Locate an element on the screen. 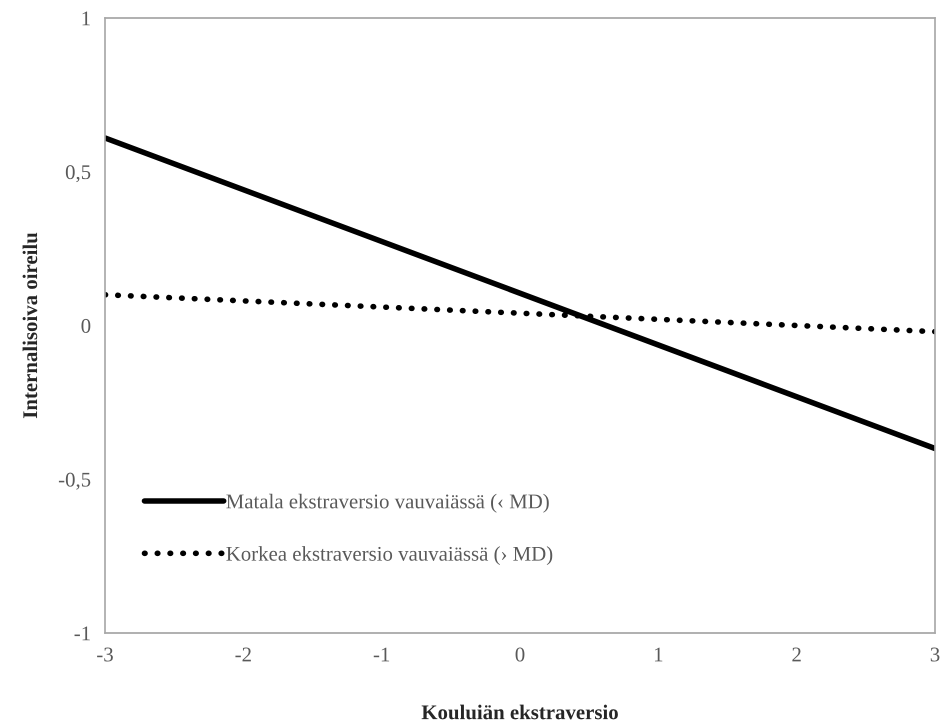  y-tick-label: -1 is located at coordinates (82, 633).